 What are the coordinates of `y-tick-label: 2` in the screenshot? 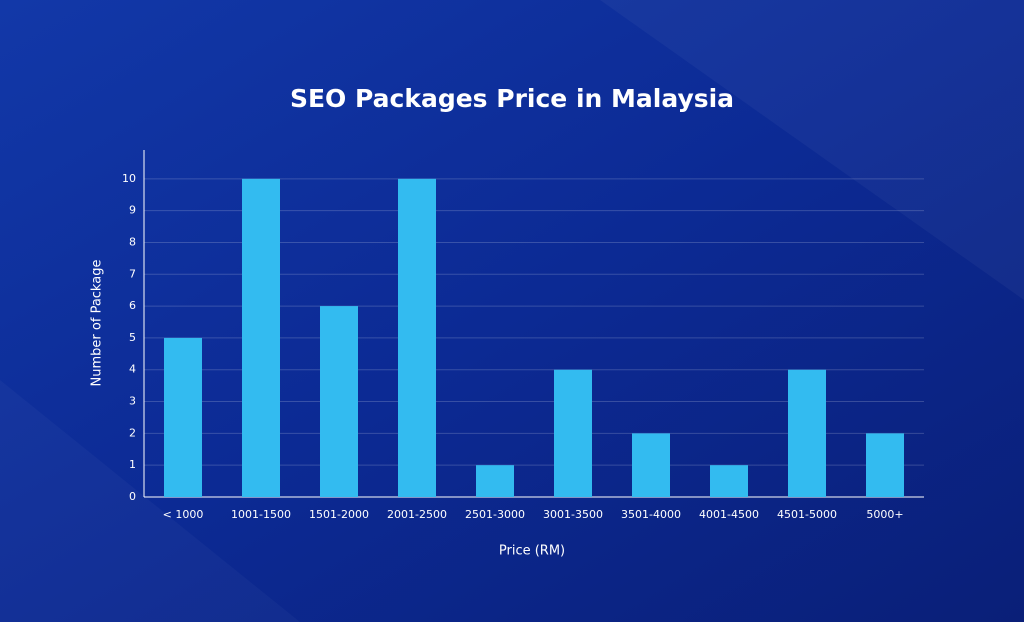 It's located at (132, 432).